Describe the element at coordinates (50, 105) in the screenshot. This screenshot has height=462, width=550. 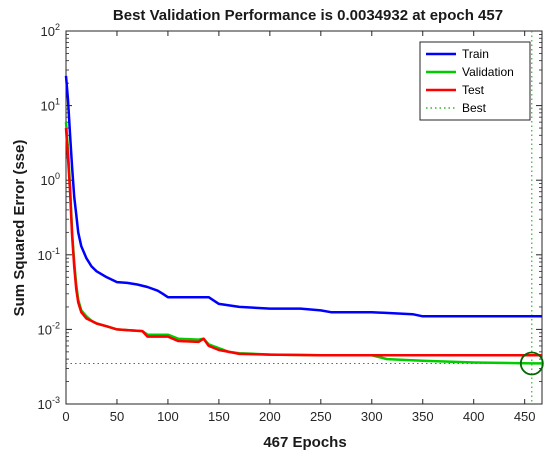
I see `y-tick-label: 10¹` at that location.